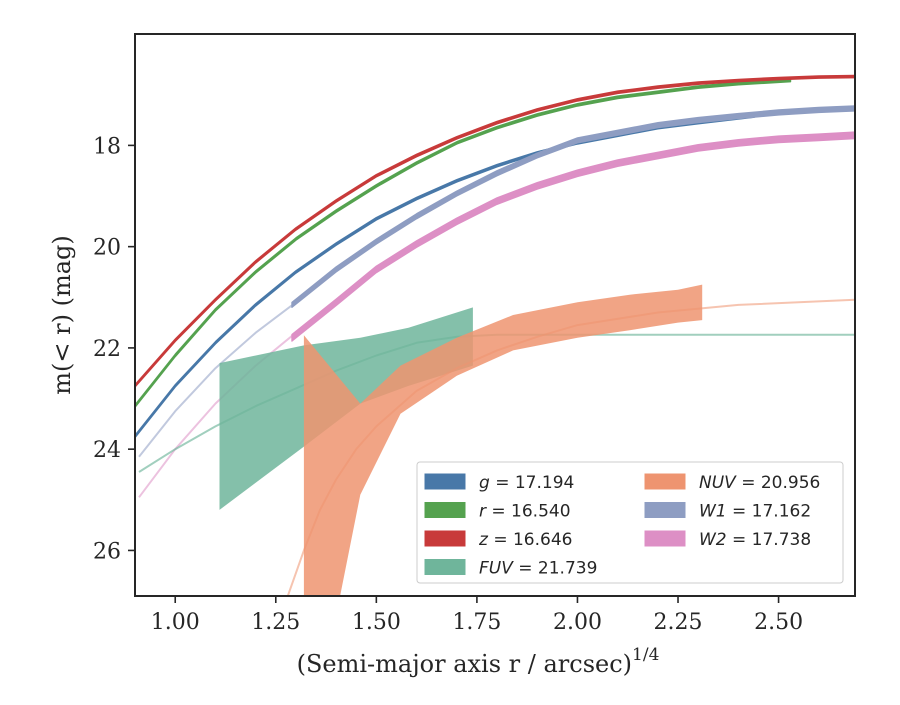  What do you see at coordinates (376, 622) in the screenshot?
I see `x-tick-label: 1.50` at bounding box center [376, 622].